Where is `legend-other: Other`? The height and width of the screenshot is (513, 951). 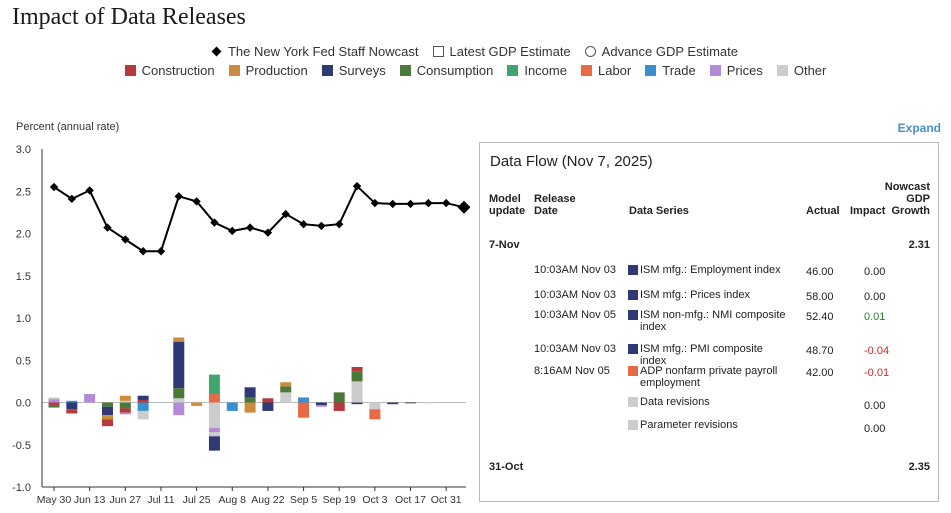
legend-other: Other is located at coordinates (801, 70).